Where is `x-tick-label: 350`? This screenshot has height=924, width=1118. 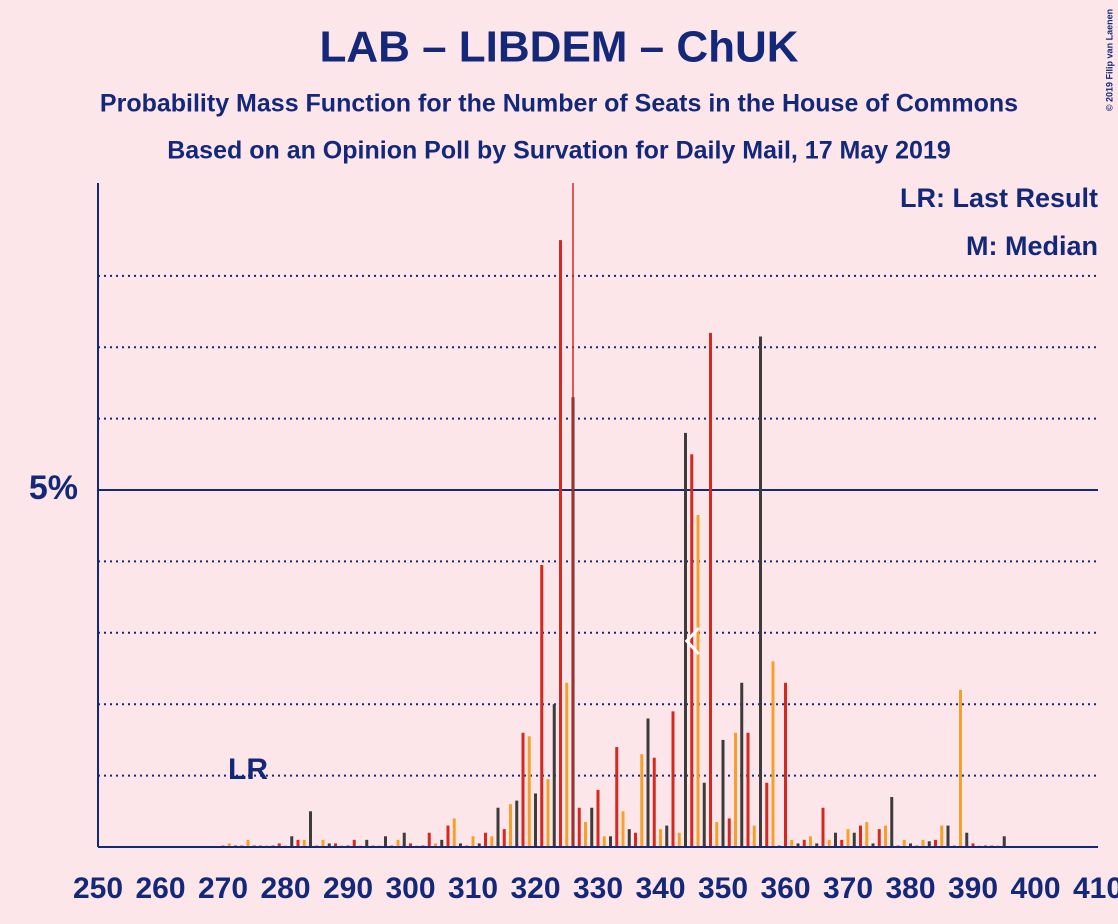 x-tick-label: 350 is located at coordinates (723, 888).